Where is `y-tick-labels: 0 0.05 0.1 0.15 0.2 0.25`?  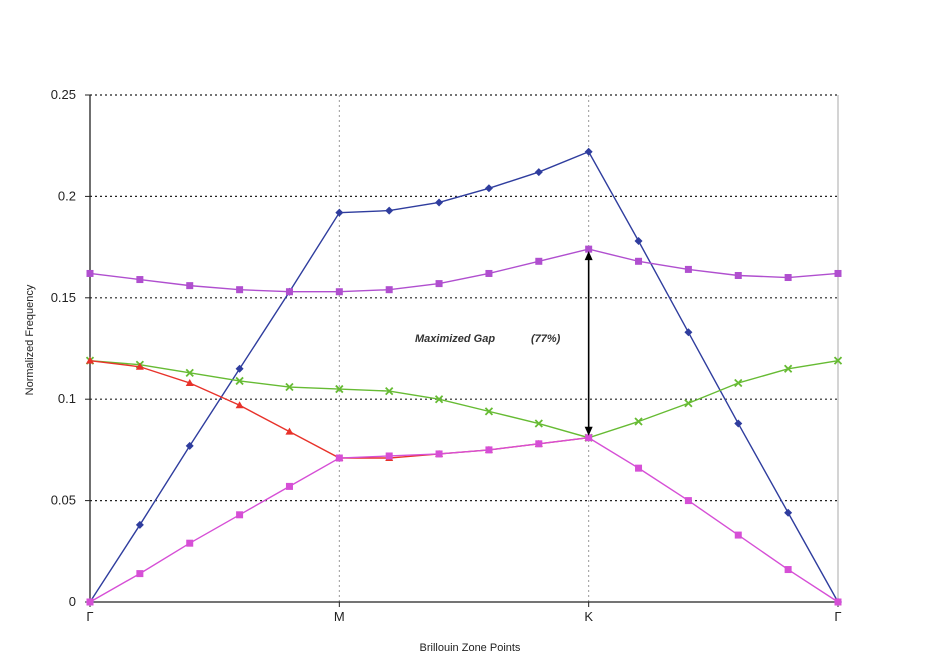
y-tick-labels: 0 0.05 0.1 0.15 0.2 0.25 is located at coordinates (63, 348).